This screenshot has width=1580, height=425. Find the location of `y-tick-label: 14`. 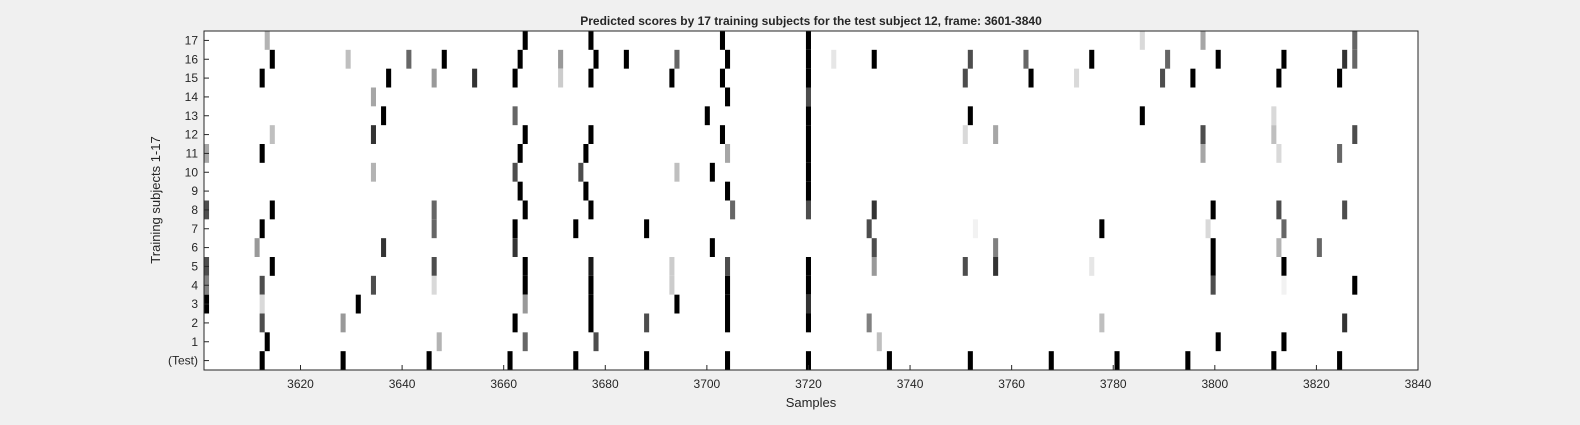

y-tick-label: 14 is located at coordinates (192, 97).